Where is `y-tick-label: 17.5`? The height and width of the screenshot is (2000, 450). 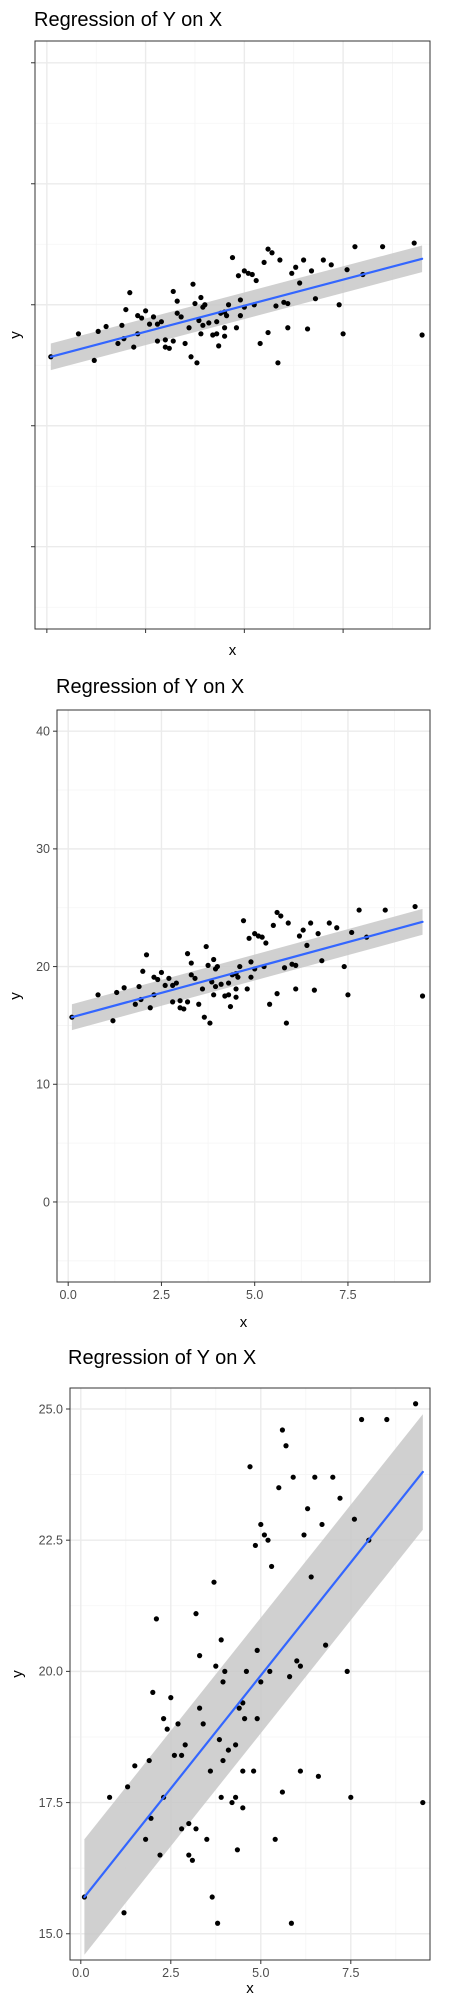
y-tick-label: 17.5 is located at coordinates (51, 1803).